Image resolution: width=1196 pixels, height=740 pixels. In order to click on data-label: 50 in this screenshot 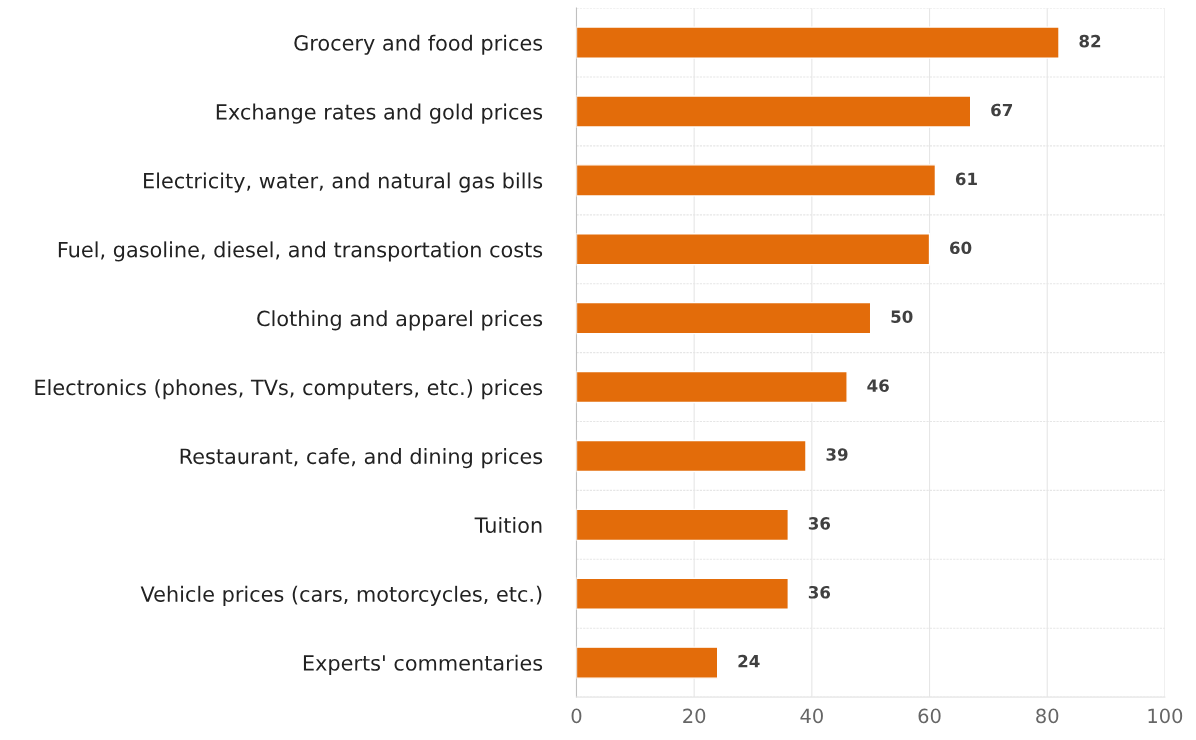, I will do `click(902, 316)`.